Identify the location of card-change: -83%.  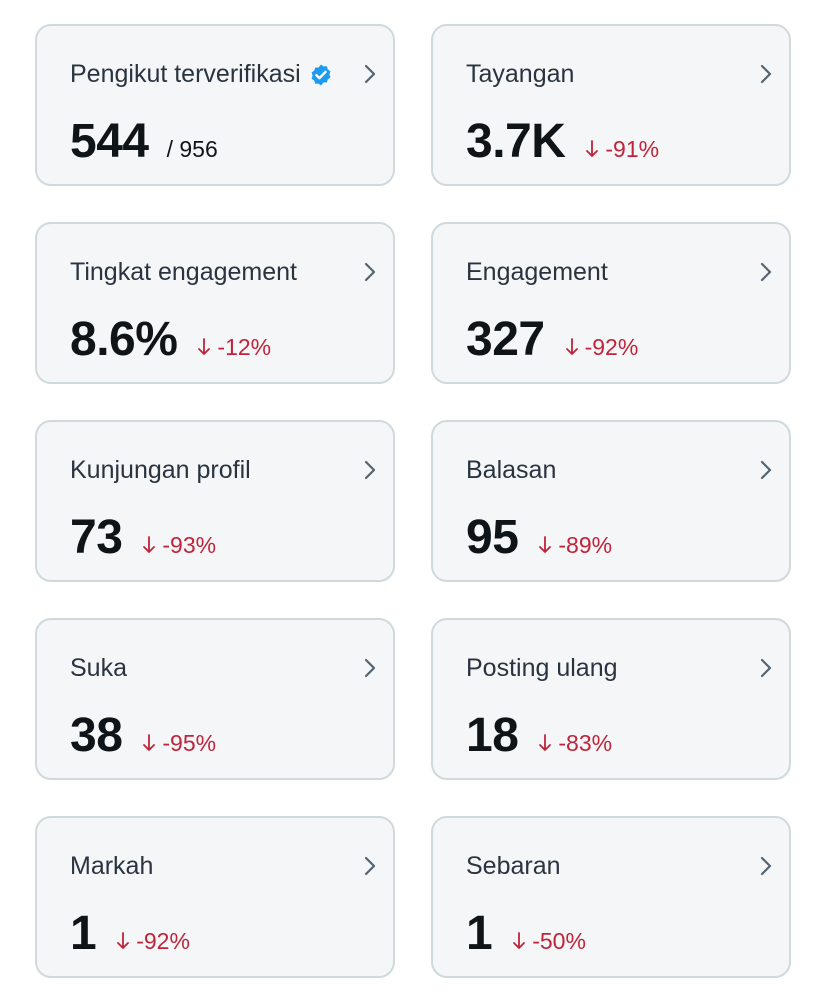
(575, 743).